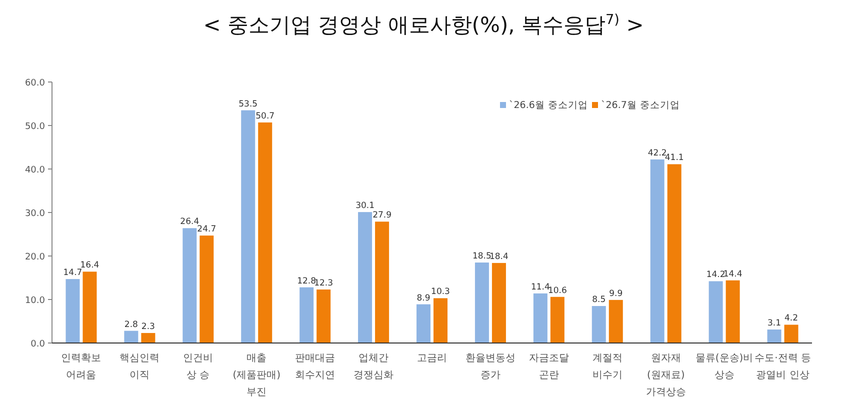 This screenshot has width=847, height=412. I want to click on data-label: 8.9, so click(423, 298).